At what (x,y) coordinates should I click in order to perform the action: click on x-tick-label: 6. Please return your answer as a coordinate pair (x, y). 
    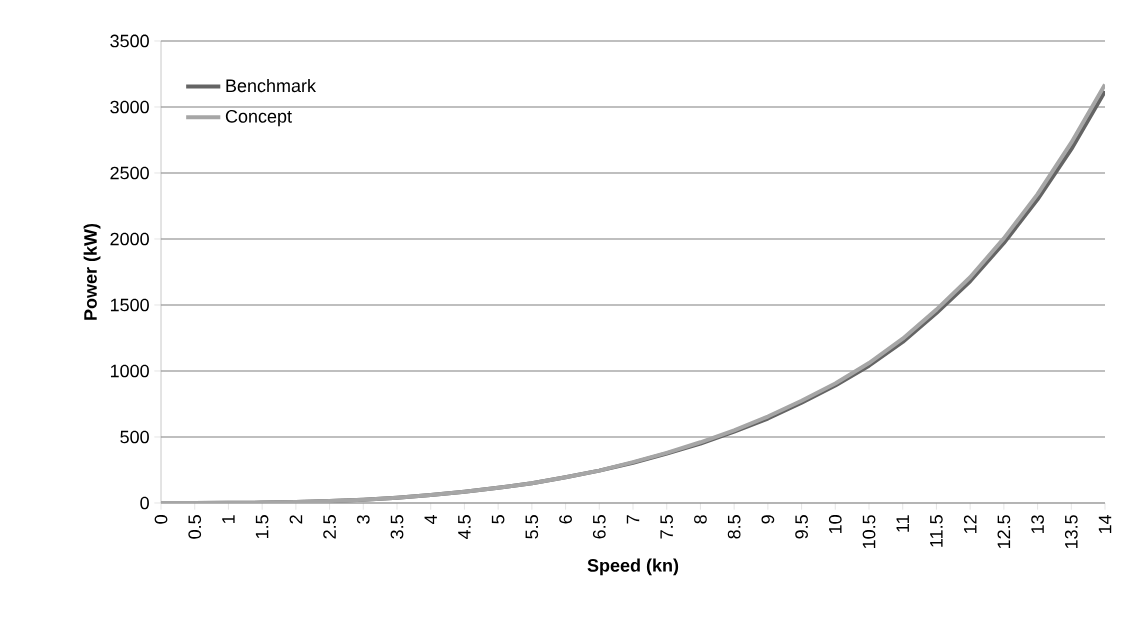
    Looking at the image, I should click on (565, 519).